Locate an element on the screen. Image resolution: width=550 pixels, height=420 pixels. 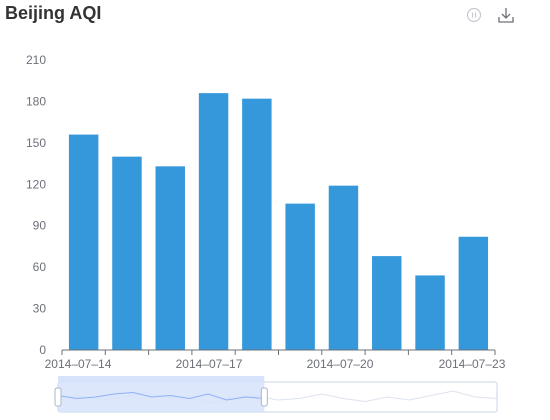
x-tick-label: 2014–07–17 is located at coordinates (209, 364).